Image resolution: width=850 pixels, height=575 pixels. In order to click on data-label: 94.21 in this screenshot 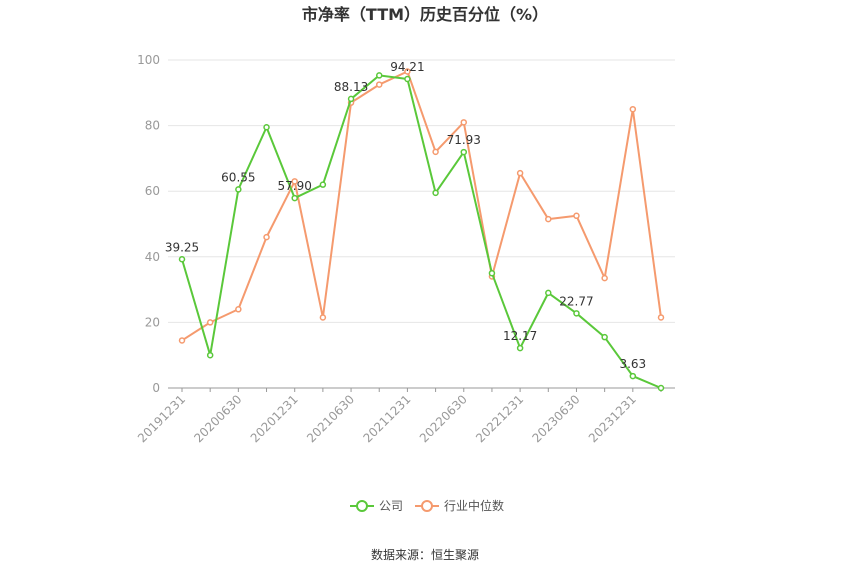, I will do `click(407, 67)`.